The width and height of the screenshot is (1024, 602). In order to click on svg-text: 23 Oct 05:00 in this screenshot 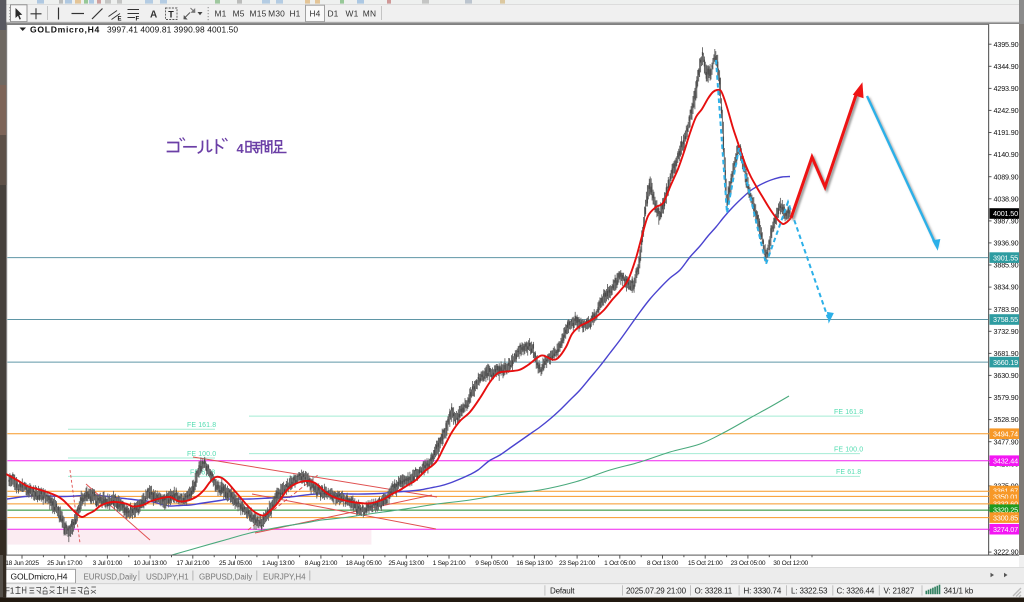, I will do `click(748, 563)`.